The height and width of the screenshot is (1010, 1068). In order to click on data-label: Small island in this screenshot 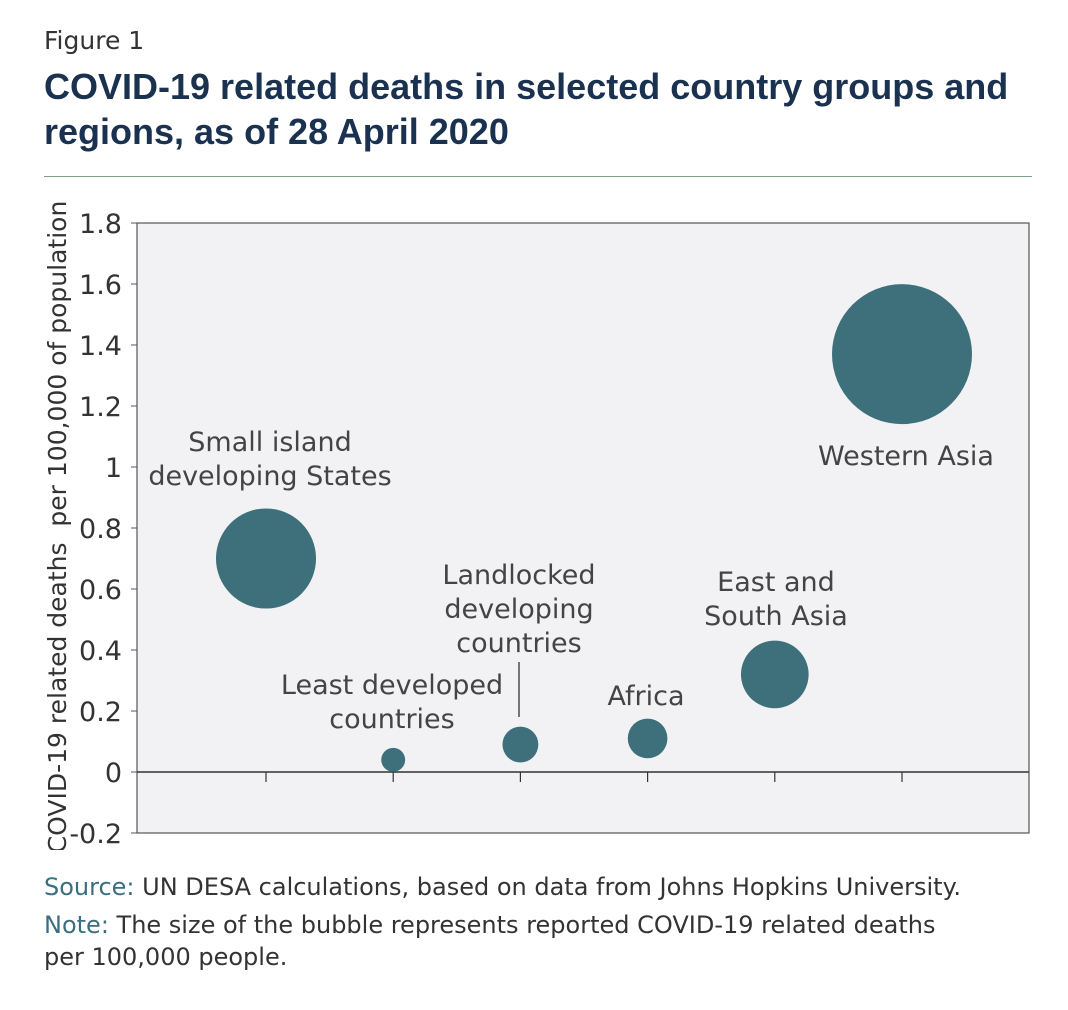, I will do `click(269, 442)`.